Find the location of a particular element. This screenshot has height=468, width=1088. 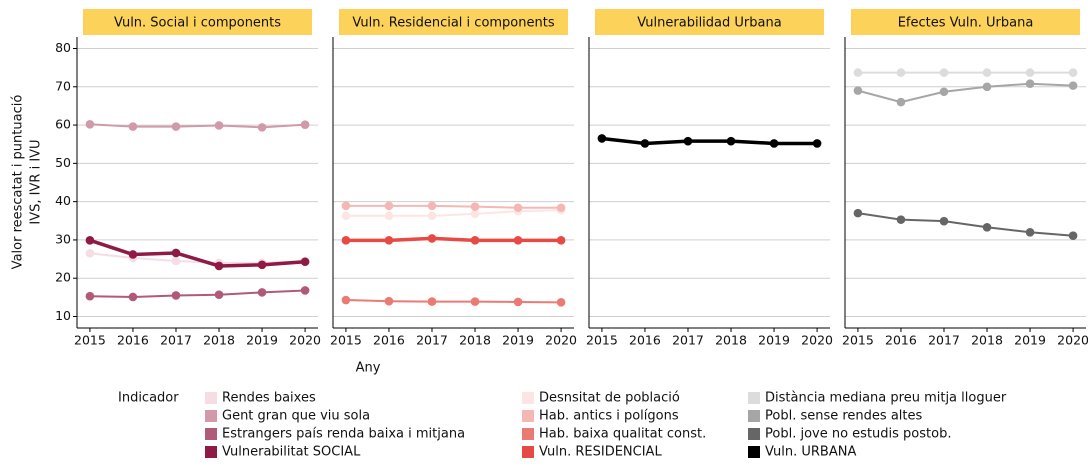

y-tick-label: 70 is located at coordinates (63, 85).